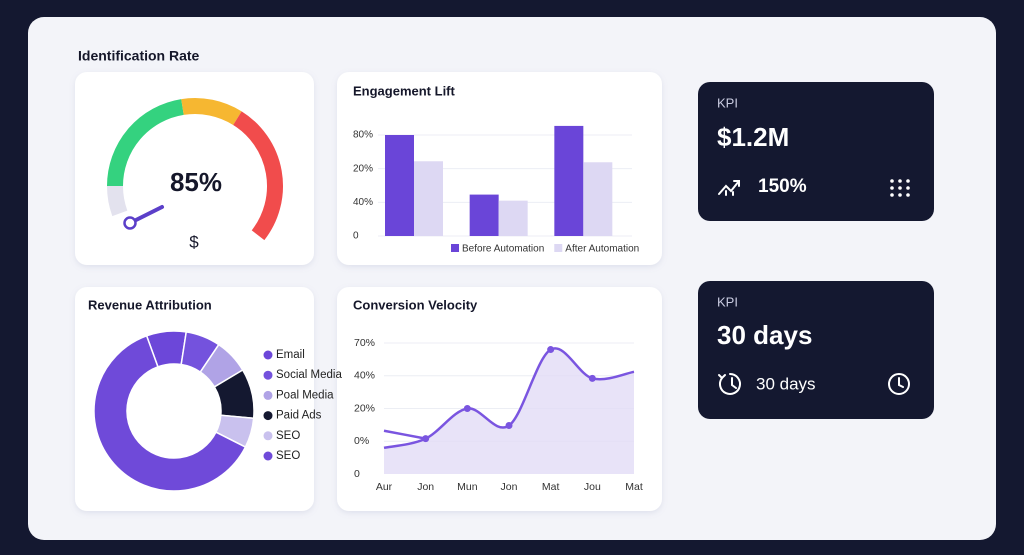  Describe the element at coordinates (299, 416) in the screenshot. I see `legend-label: Paid Ads` at that location.